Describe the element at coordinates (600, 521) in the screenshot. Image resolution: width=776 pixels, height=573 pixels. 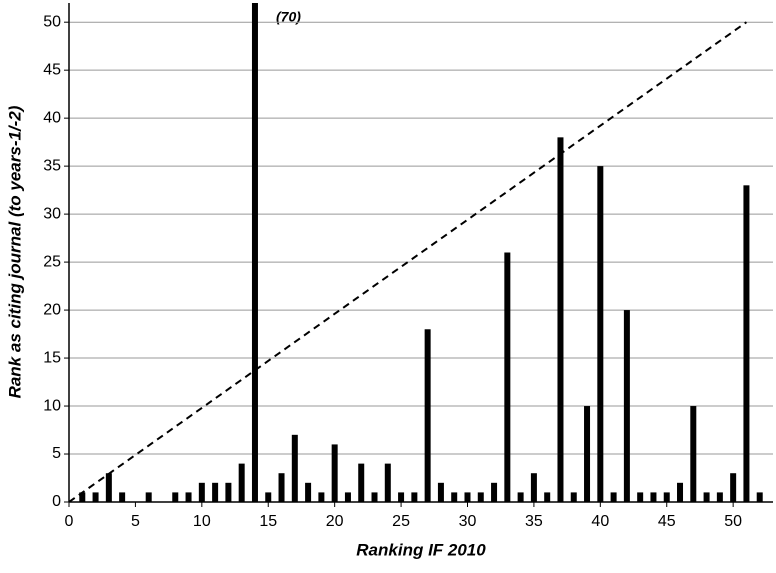
I see `x-tick-label: 40` at that location.